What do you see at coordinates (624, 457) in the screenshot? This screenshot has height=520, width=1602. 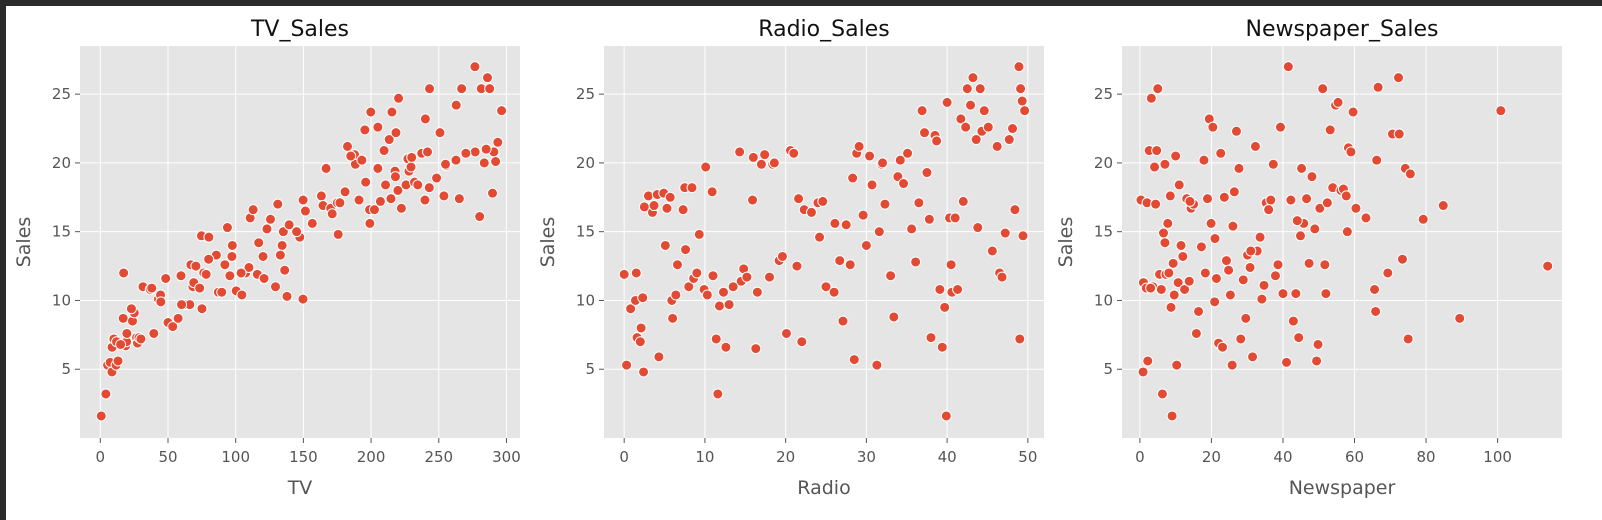 I see `x-tick-label: 0` at bounding box center [624, 457].